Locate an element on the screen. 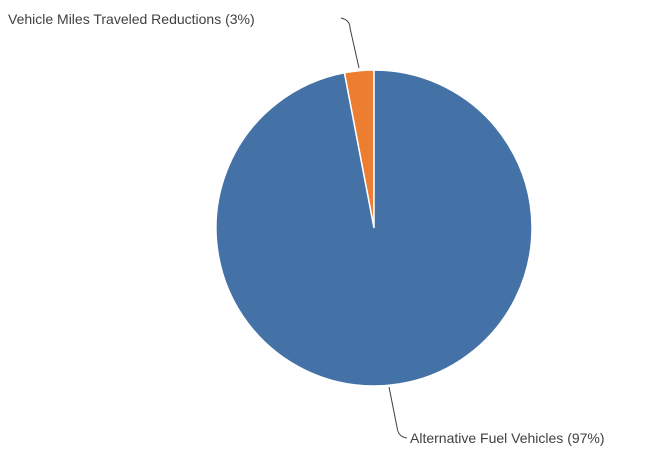  leader-line-afv is located at coordinates (398, 412).